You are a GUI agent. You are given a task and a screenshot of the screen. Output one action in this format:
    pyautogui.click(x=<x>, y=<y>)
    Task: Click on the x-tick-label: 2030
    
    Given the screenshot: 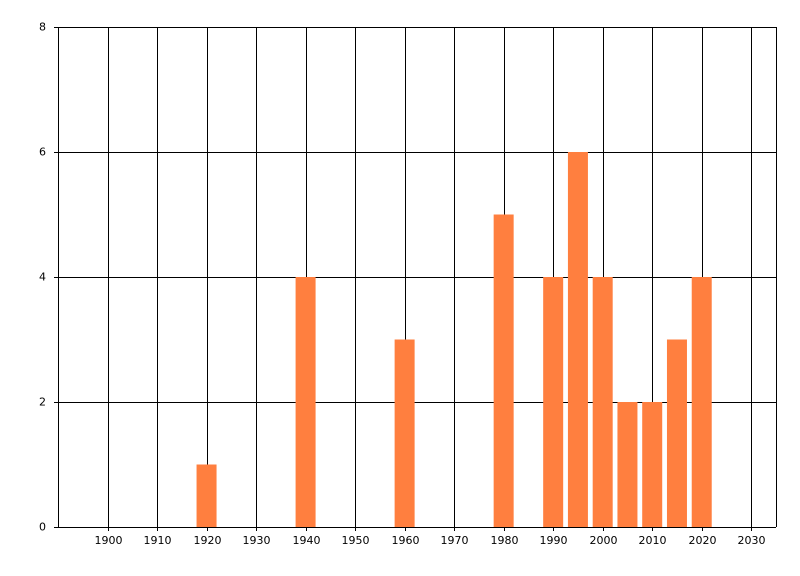 What is the action you would take?
    pyautogui.click(x=752, y=540)
    